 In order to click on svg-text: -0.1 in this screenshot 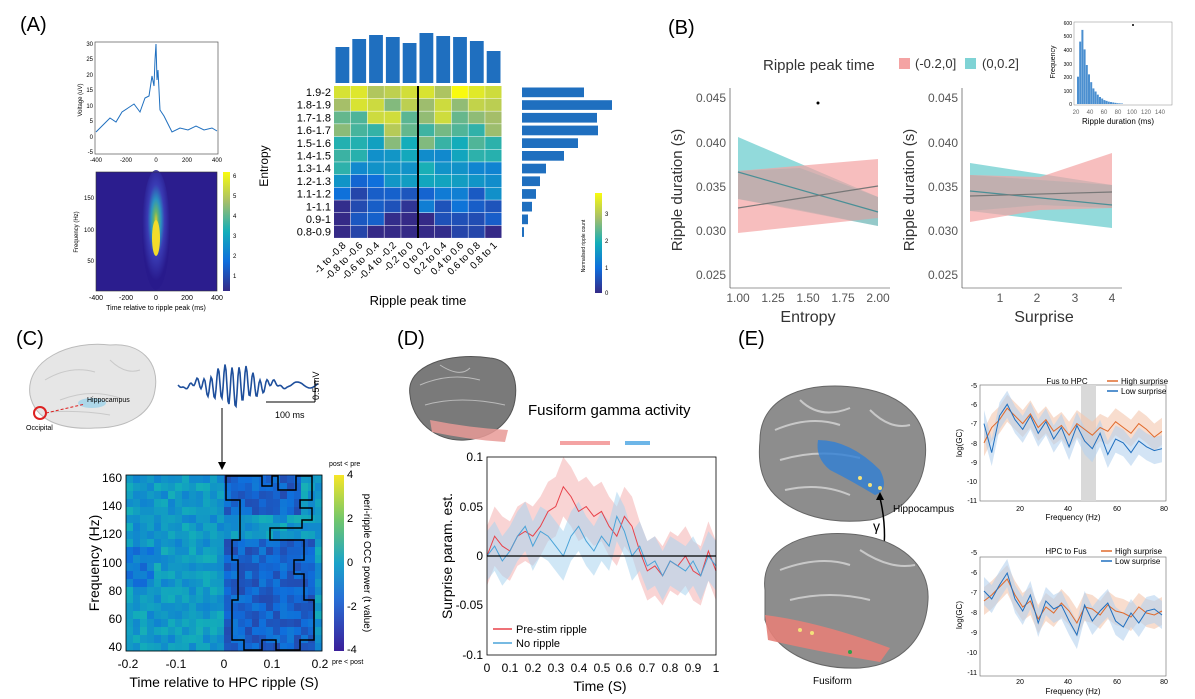, I will do `click(472, 655)`.